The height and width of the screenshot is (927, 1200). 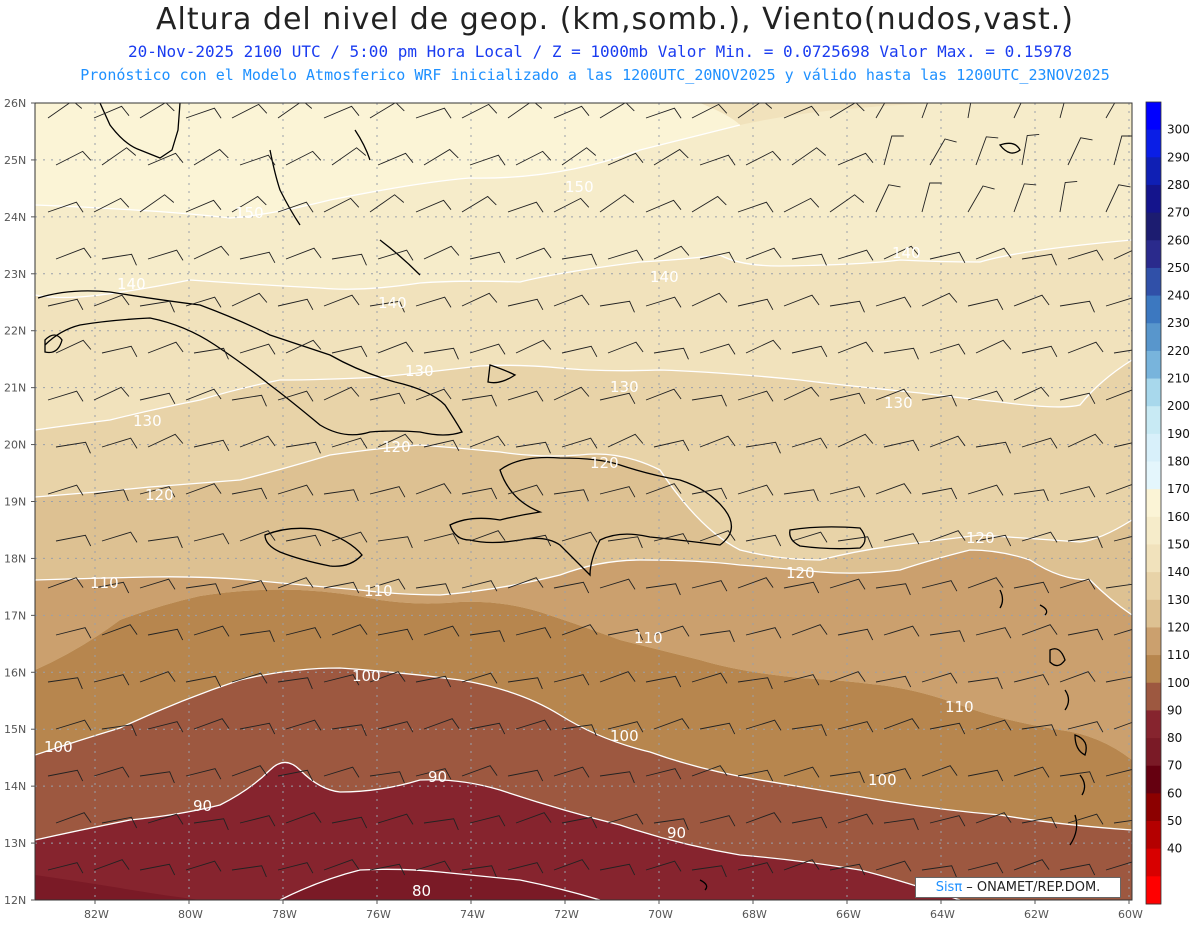 I want to click on sispi-logo: Sisπ, so click(x=949, y=887).